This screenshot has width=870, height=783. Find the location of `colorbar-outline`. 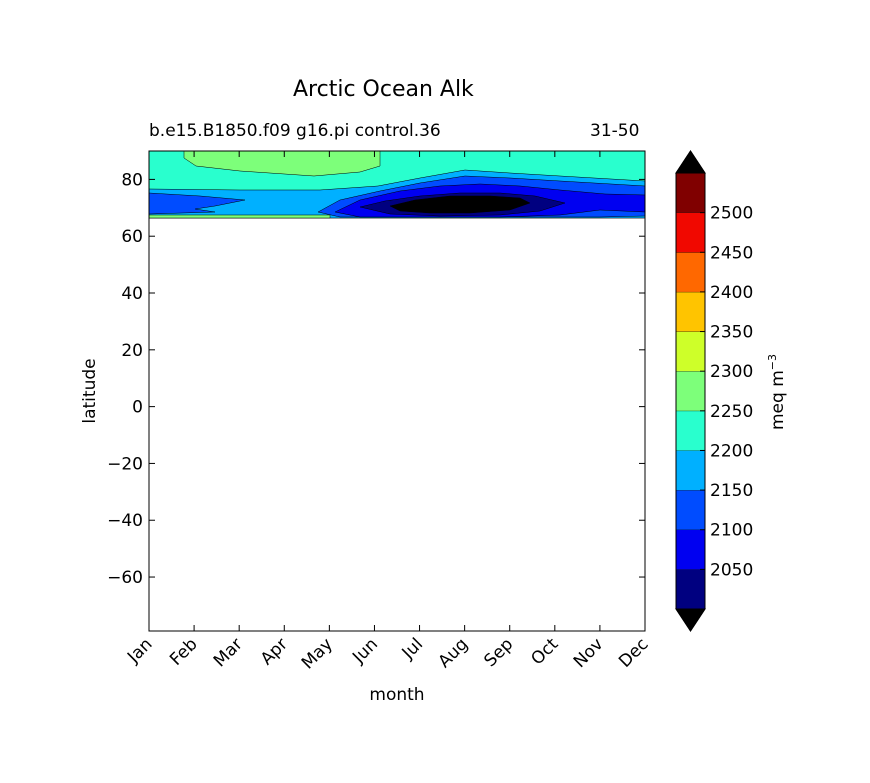

colorbar-outline is located at coordinates (690, 391).